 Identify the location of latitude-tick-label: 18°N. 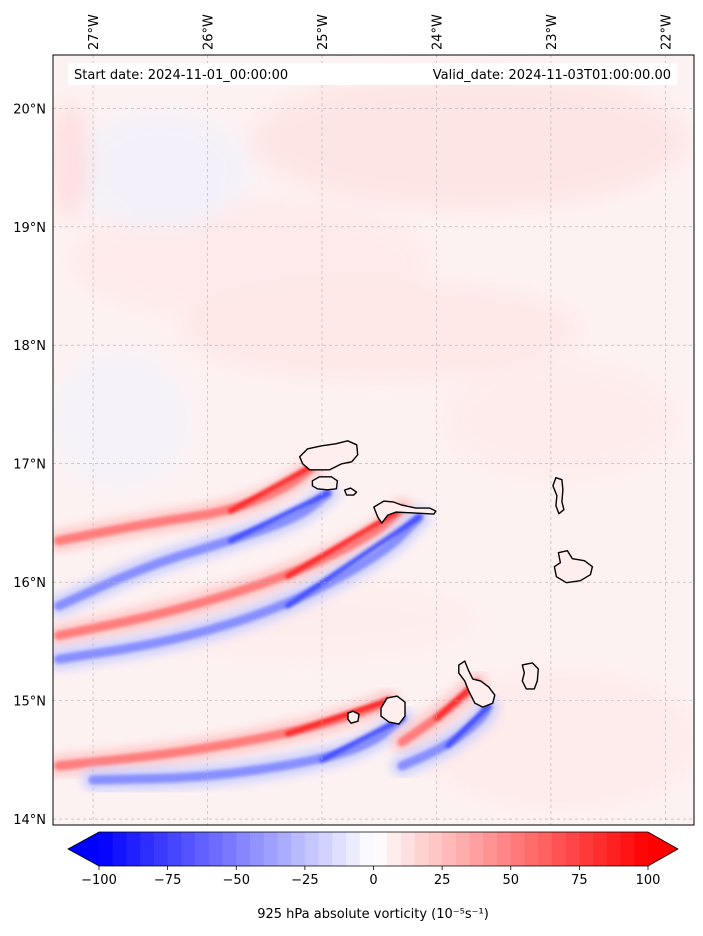
(29, 346).